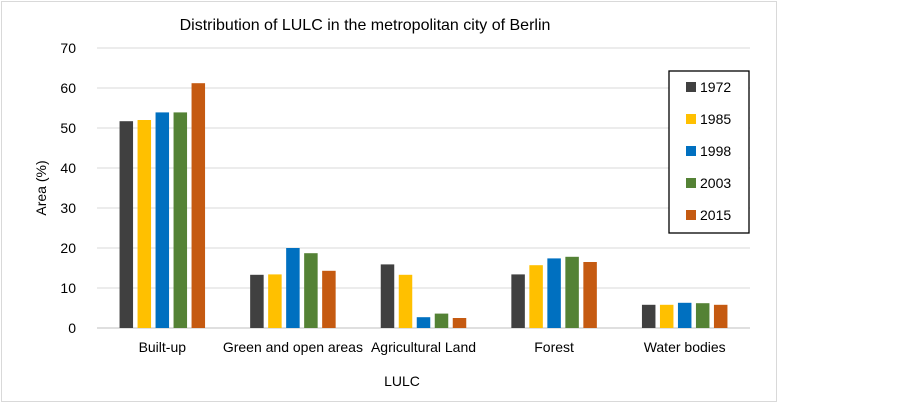 The height and width of the screenshot is (403, 903). What do you see at coordinates (691, 119) in the screenshot?
I see `legend-swatch-1985` at bounding box center [691, 119].